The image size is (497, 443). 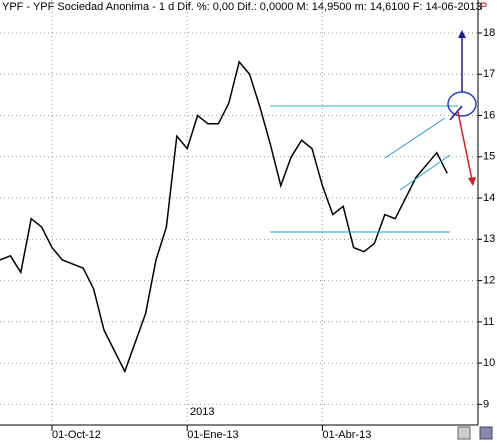 What do you see at coordinates (76, 435) in the screenshot?
I see `x-tick-label: 01-Oct-12` at bounding box center [76, 435].